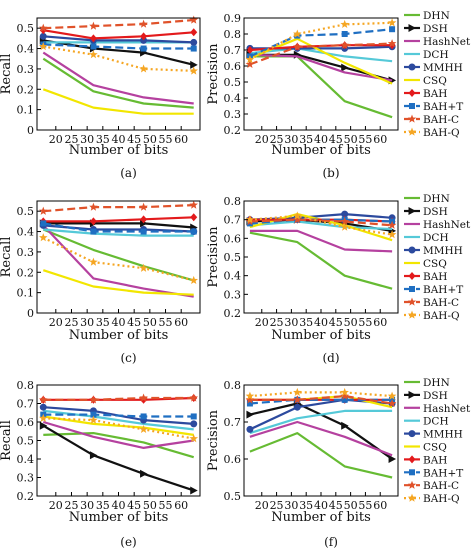 This screenshot has width=472, height=550. Describe the element at coordinates (330, 173) in the screenshot. I see `subplot-caption: (b)` at that location.